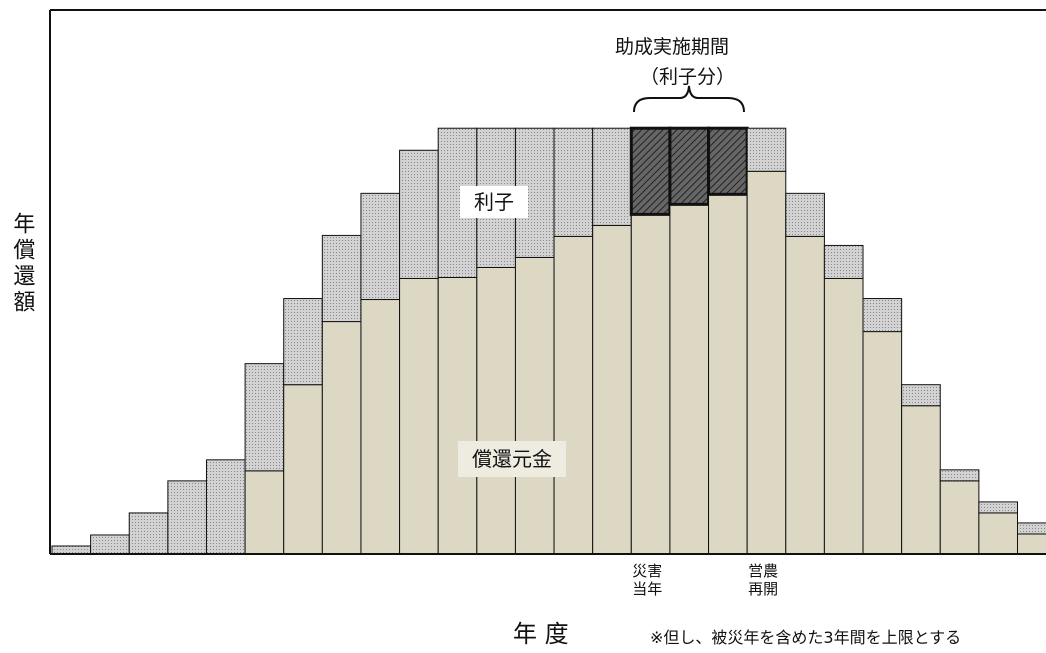 This screenshot has width=1046, height=653. What do you see at coordinates (494, 202) in the screenshot?
I see `series-label: 利子` at bounding box center [494, 202].